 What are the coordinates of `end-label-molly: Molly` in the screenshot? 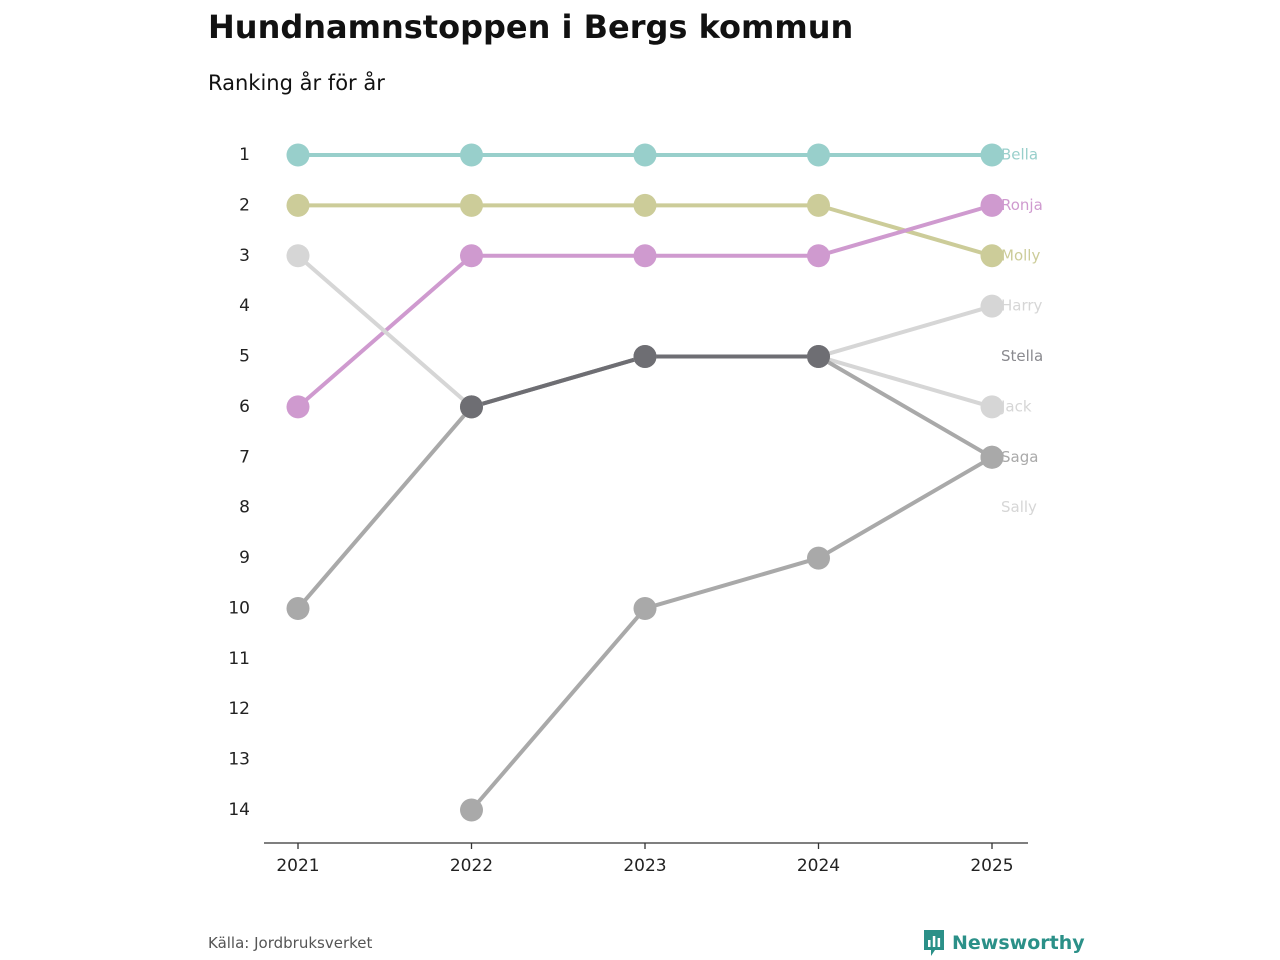 It's located at (1020, 255).